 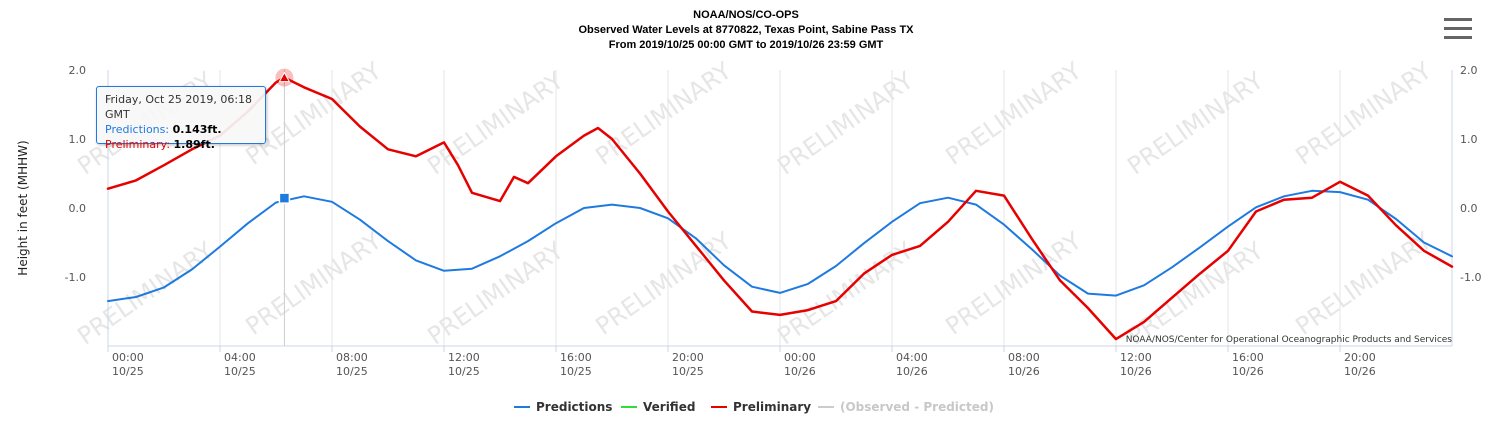 I want to click on tooltip-prelim-value: 1.89ft., so click(x=194, y=144).